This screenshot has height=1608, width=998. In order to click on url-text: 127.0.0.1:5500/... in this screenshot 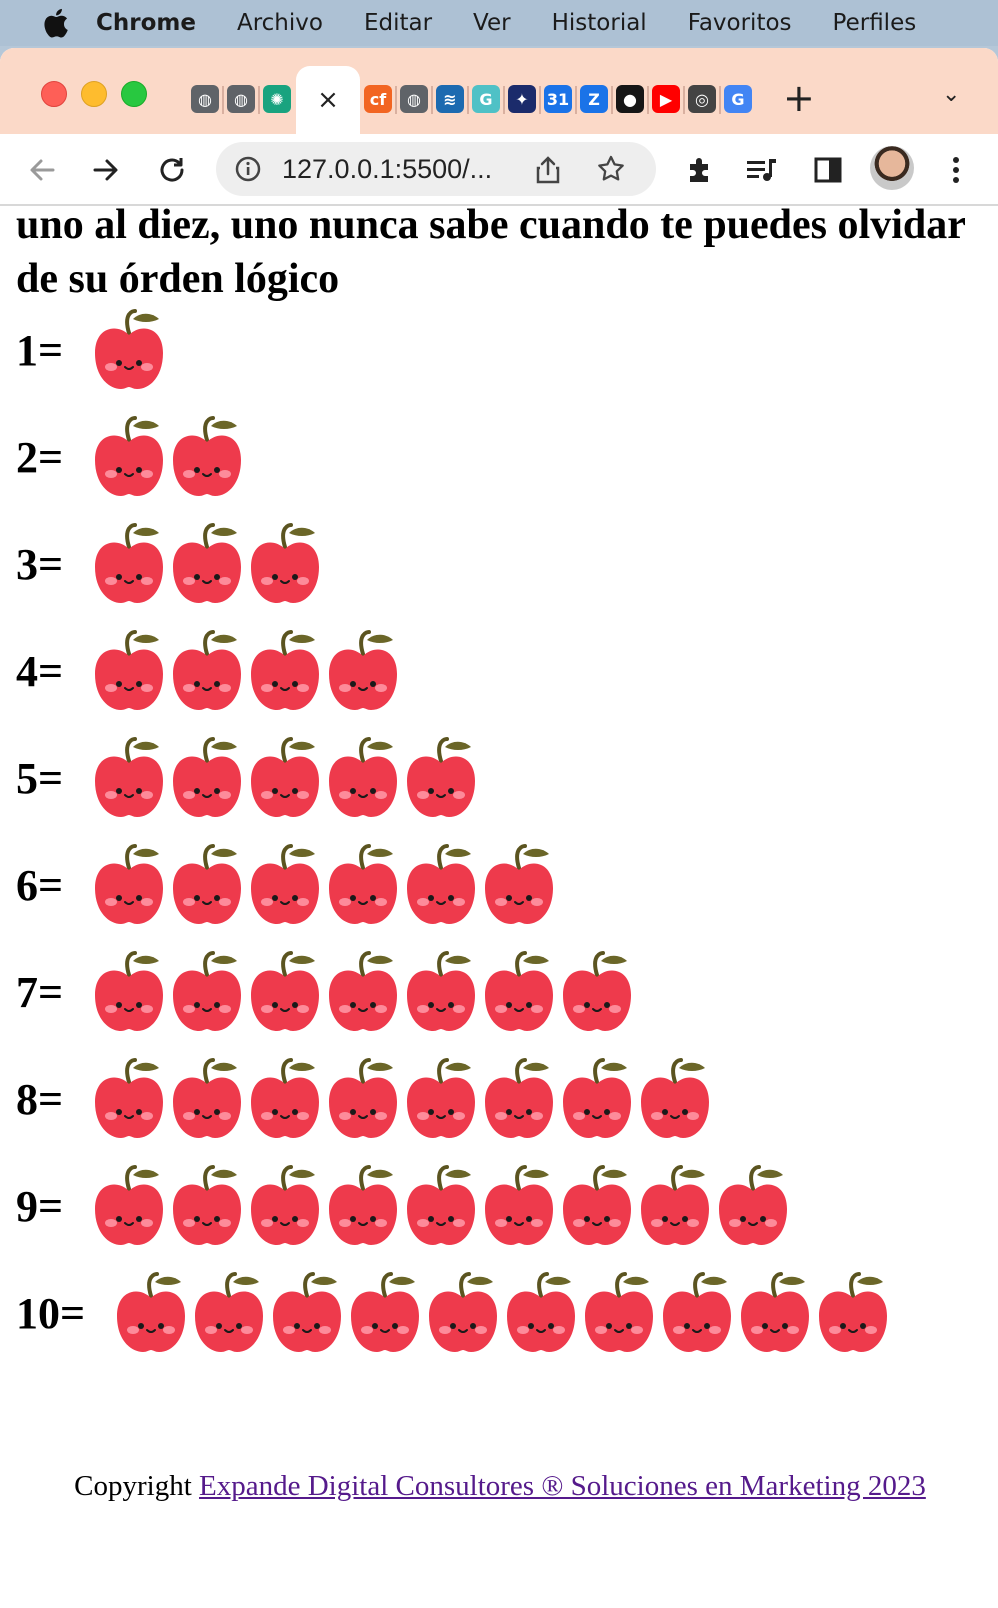, I will do `click(387, 169)`.